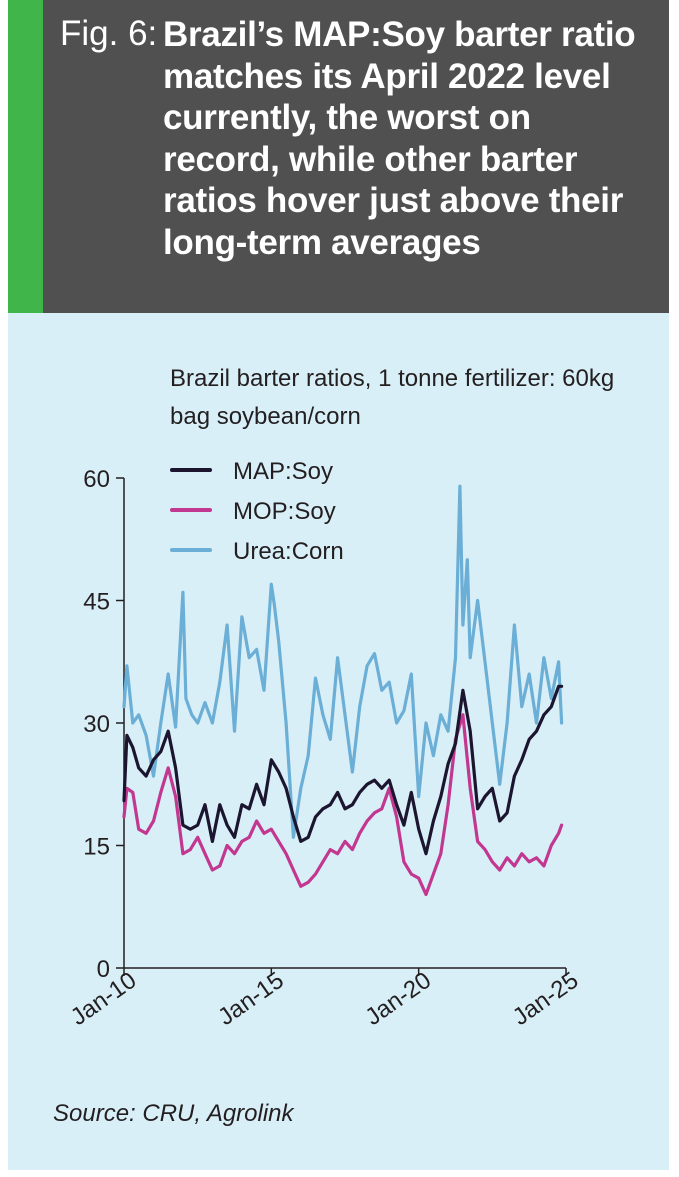 This screenshot has width=679, height=1177. I want to click on source-note: Source: CRU, Agrolink, so click(173, 1113).